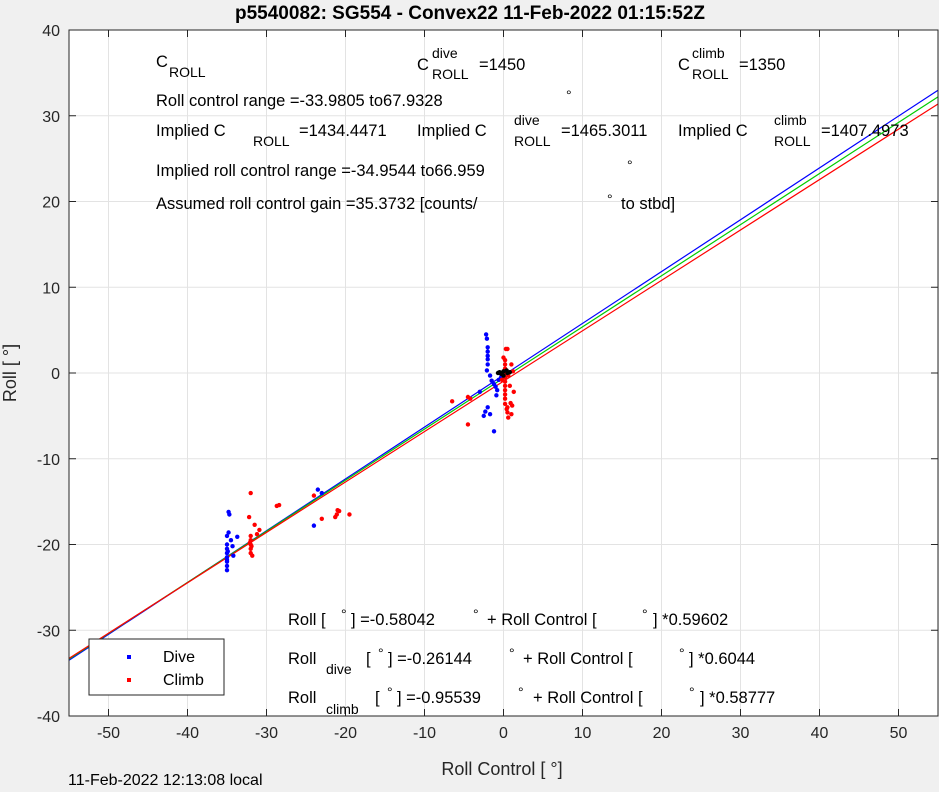  I want to click on x-tick-label: 40, so click(820, 733).